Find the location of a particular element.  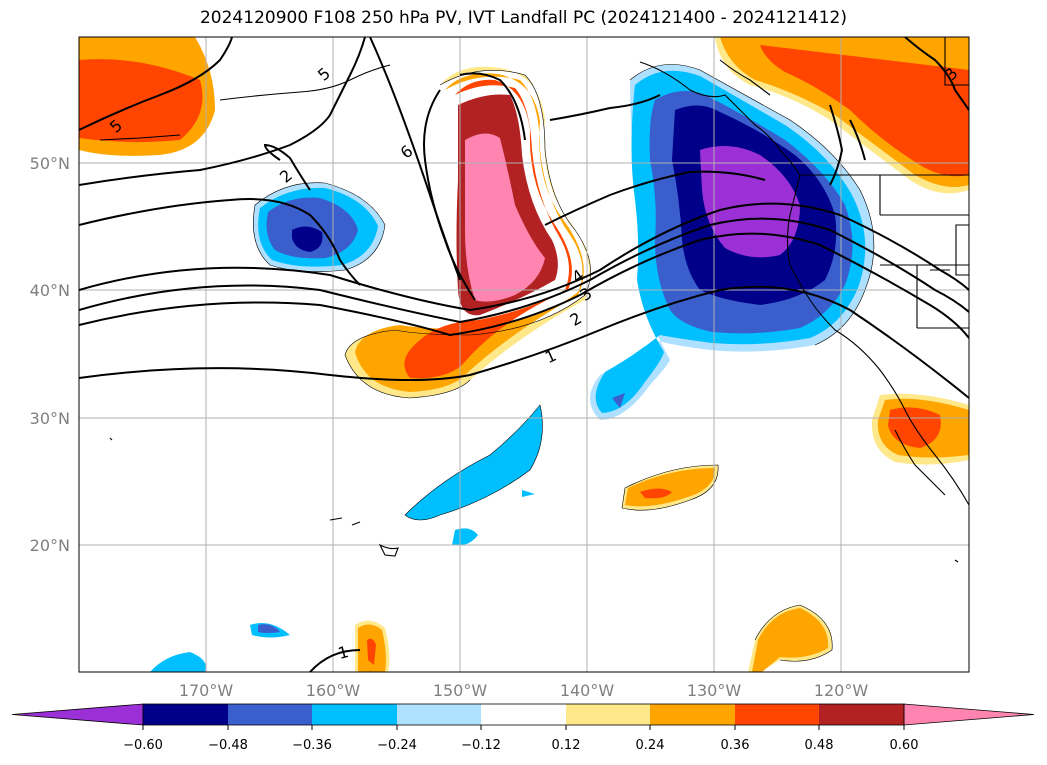

lon-label: 120°W is located at coordinates (841, 690).